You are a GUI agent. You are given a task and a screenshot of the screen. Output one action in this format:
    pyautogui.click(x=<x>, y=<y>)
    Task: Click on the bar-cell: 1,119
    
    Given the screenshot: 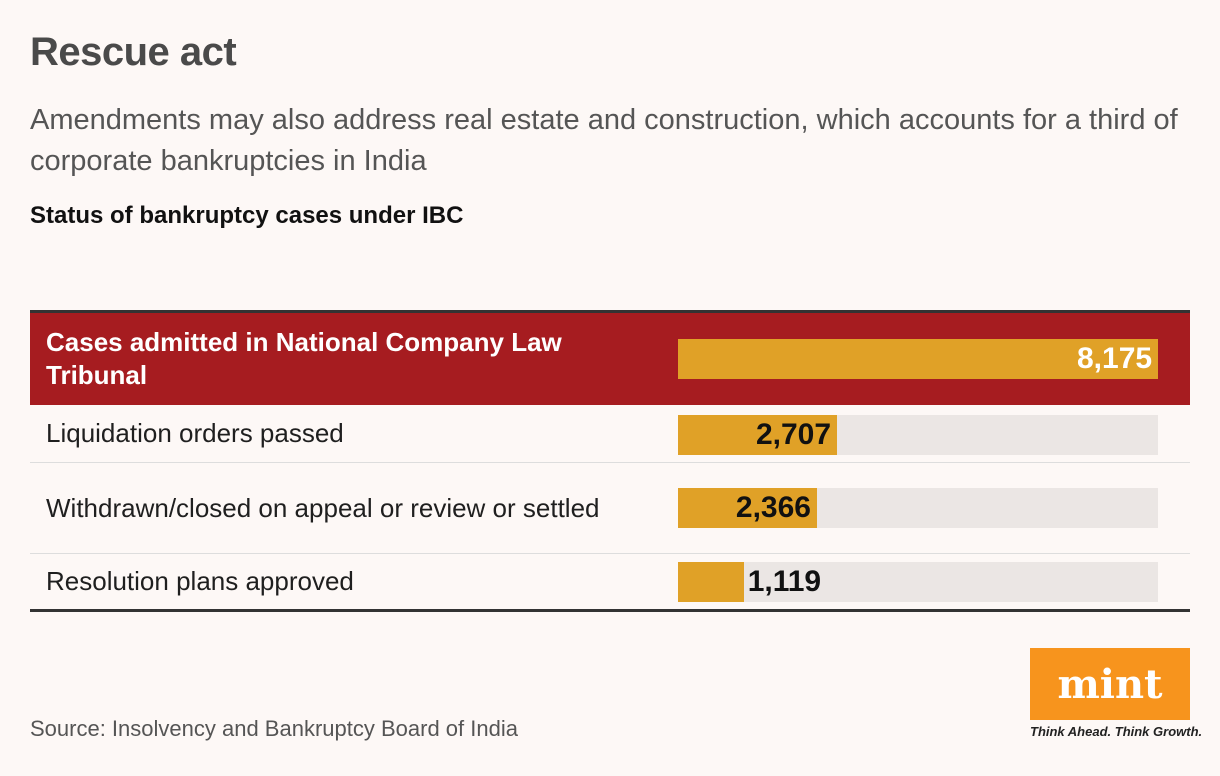 What is the action you would take?
    pyautogui.click(x=918, y=582)
    